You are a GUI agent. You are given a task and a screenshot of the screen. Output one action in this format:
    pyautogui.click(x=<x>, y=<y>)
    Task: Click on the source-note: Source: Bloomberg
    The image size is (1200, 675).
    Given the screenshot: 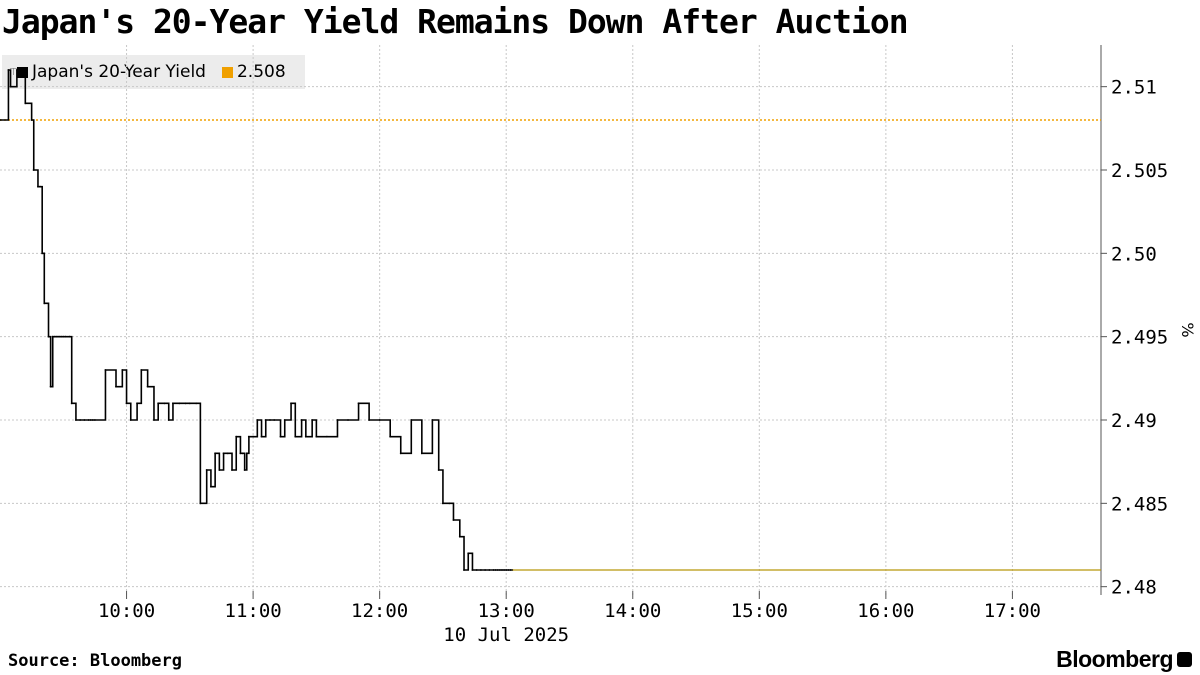 What is the action you would take?
    pyautogui.click(x=95, y=661)
    